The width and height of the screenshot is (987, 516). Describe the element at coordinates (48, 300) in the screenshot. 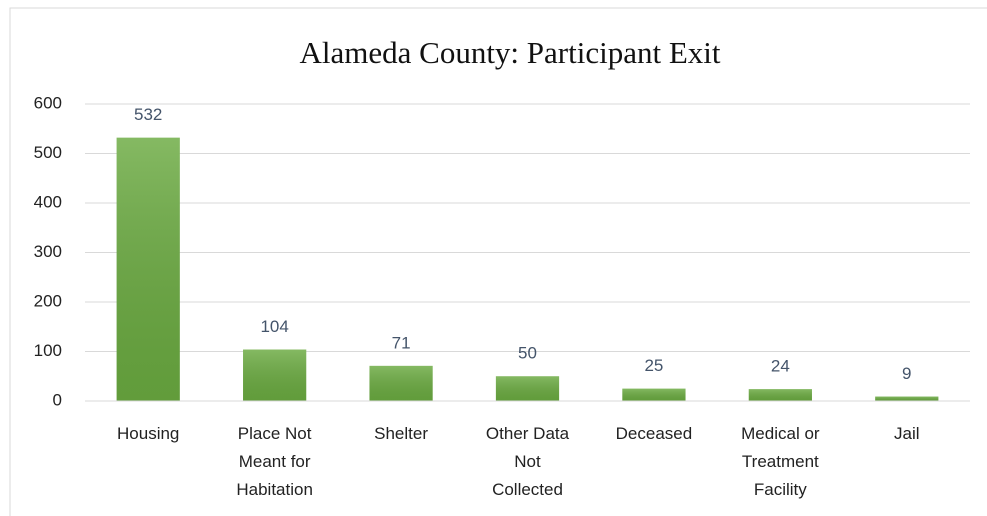

I see `y-tick-label: 200` at that location.